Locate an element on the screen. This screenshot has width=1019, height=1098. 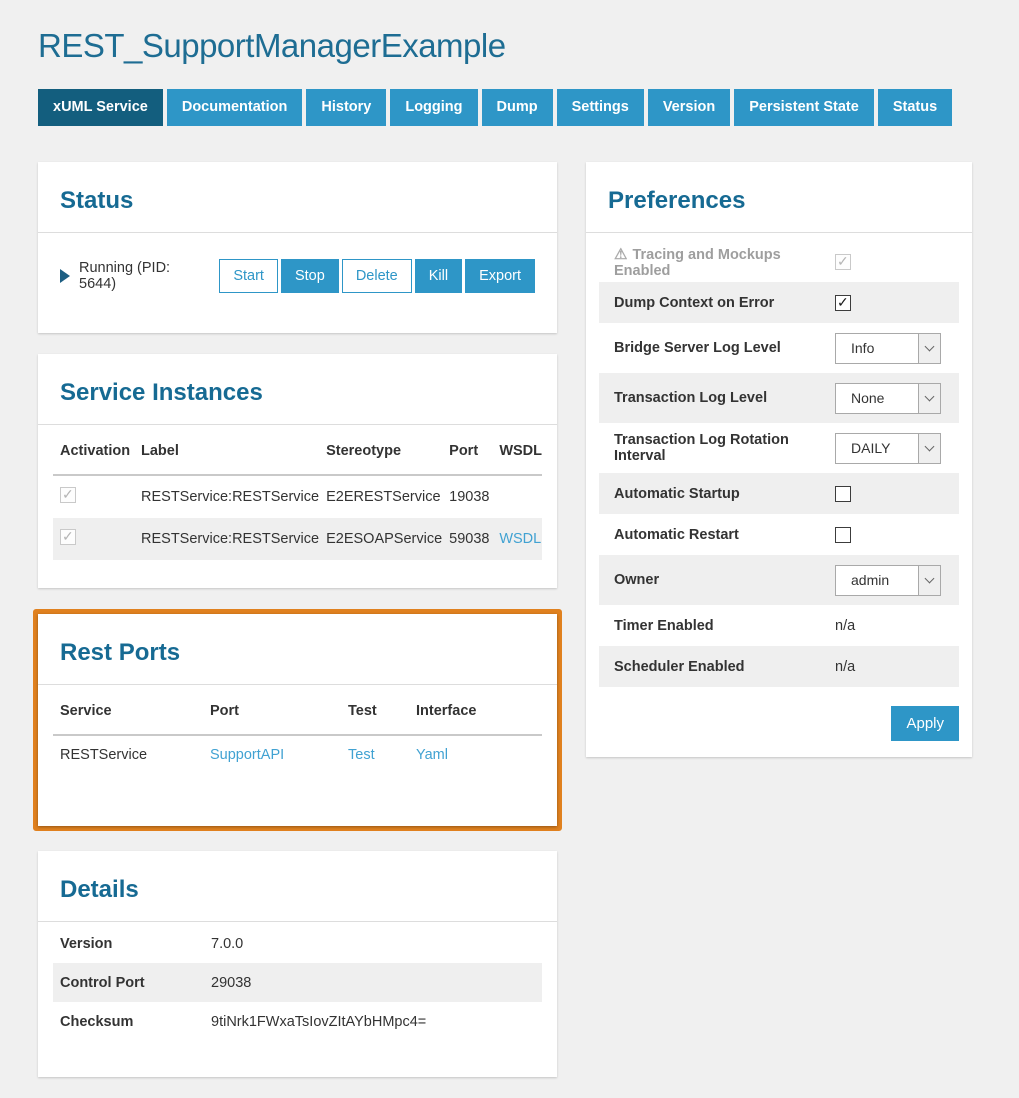
pref-row-automatic-startup: Automatic Startup is located at coordinates (779, 493).